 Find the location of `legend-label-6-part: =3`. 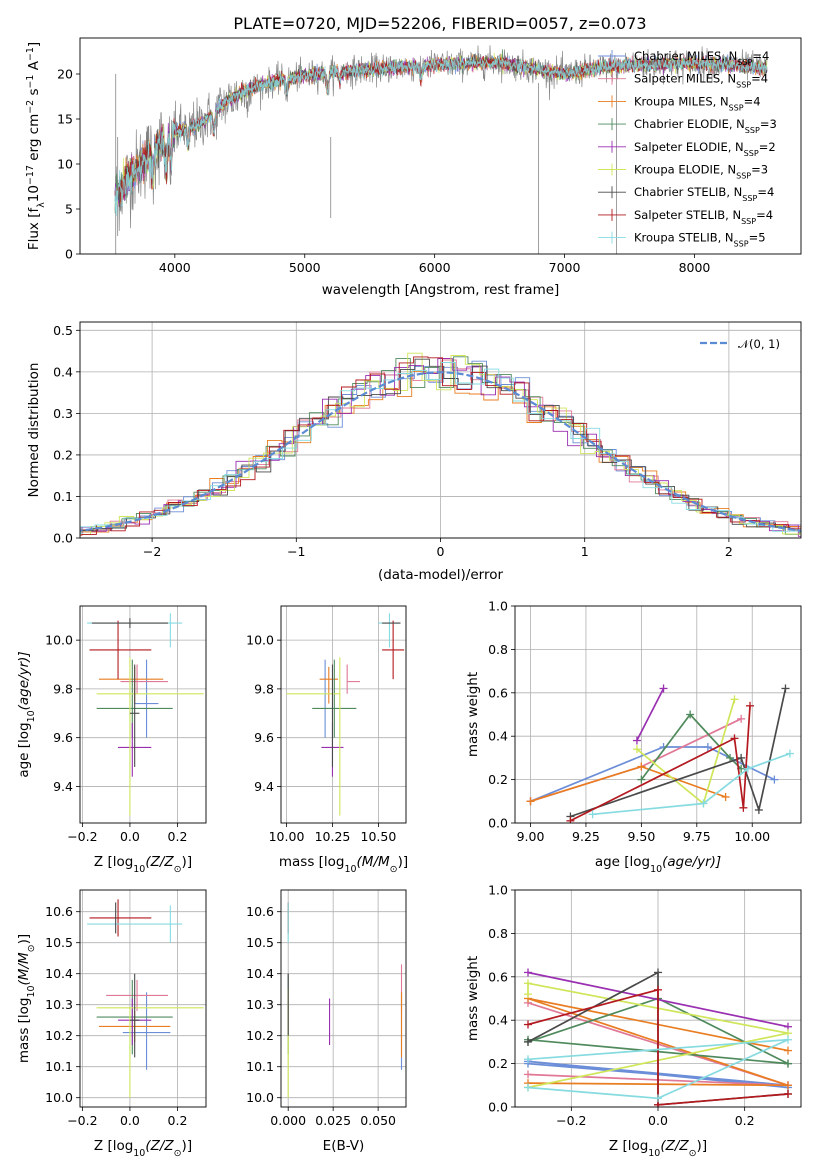

legend-label-6-part: =3 is located at coordinates (759, 170).